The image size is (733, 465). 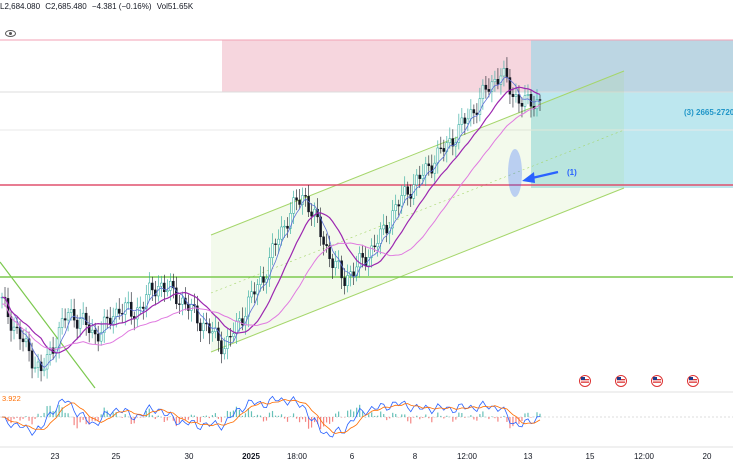 I want to click on event-flags, so click(x=639, y=381).